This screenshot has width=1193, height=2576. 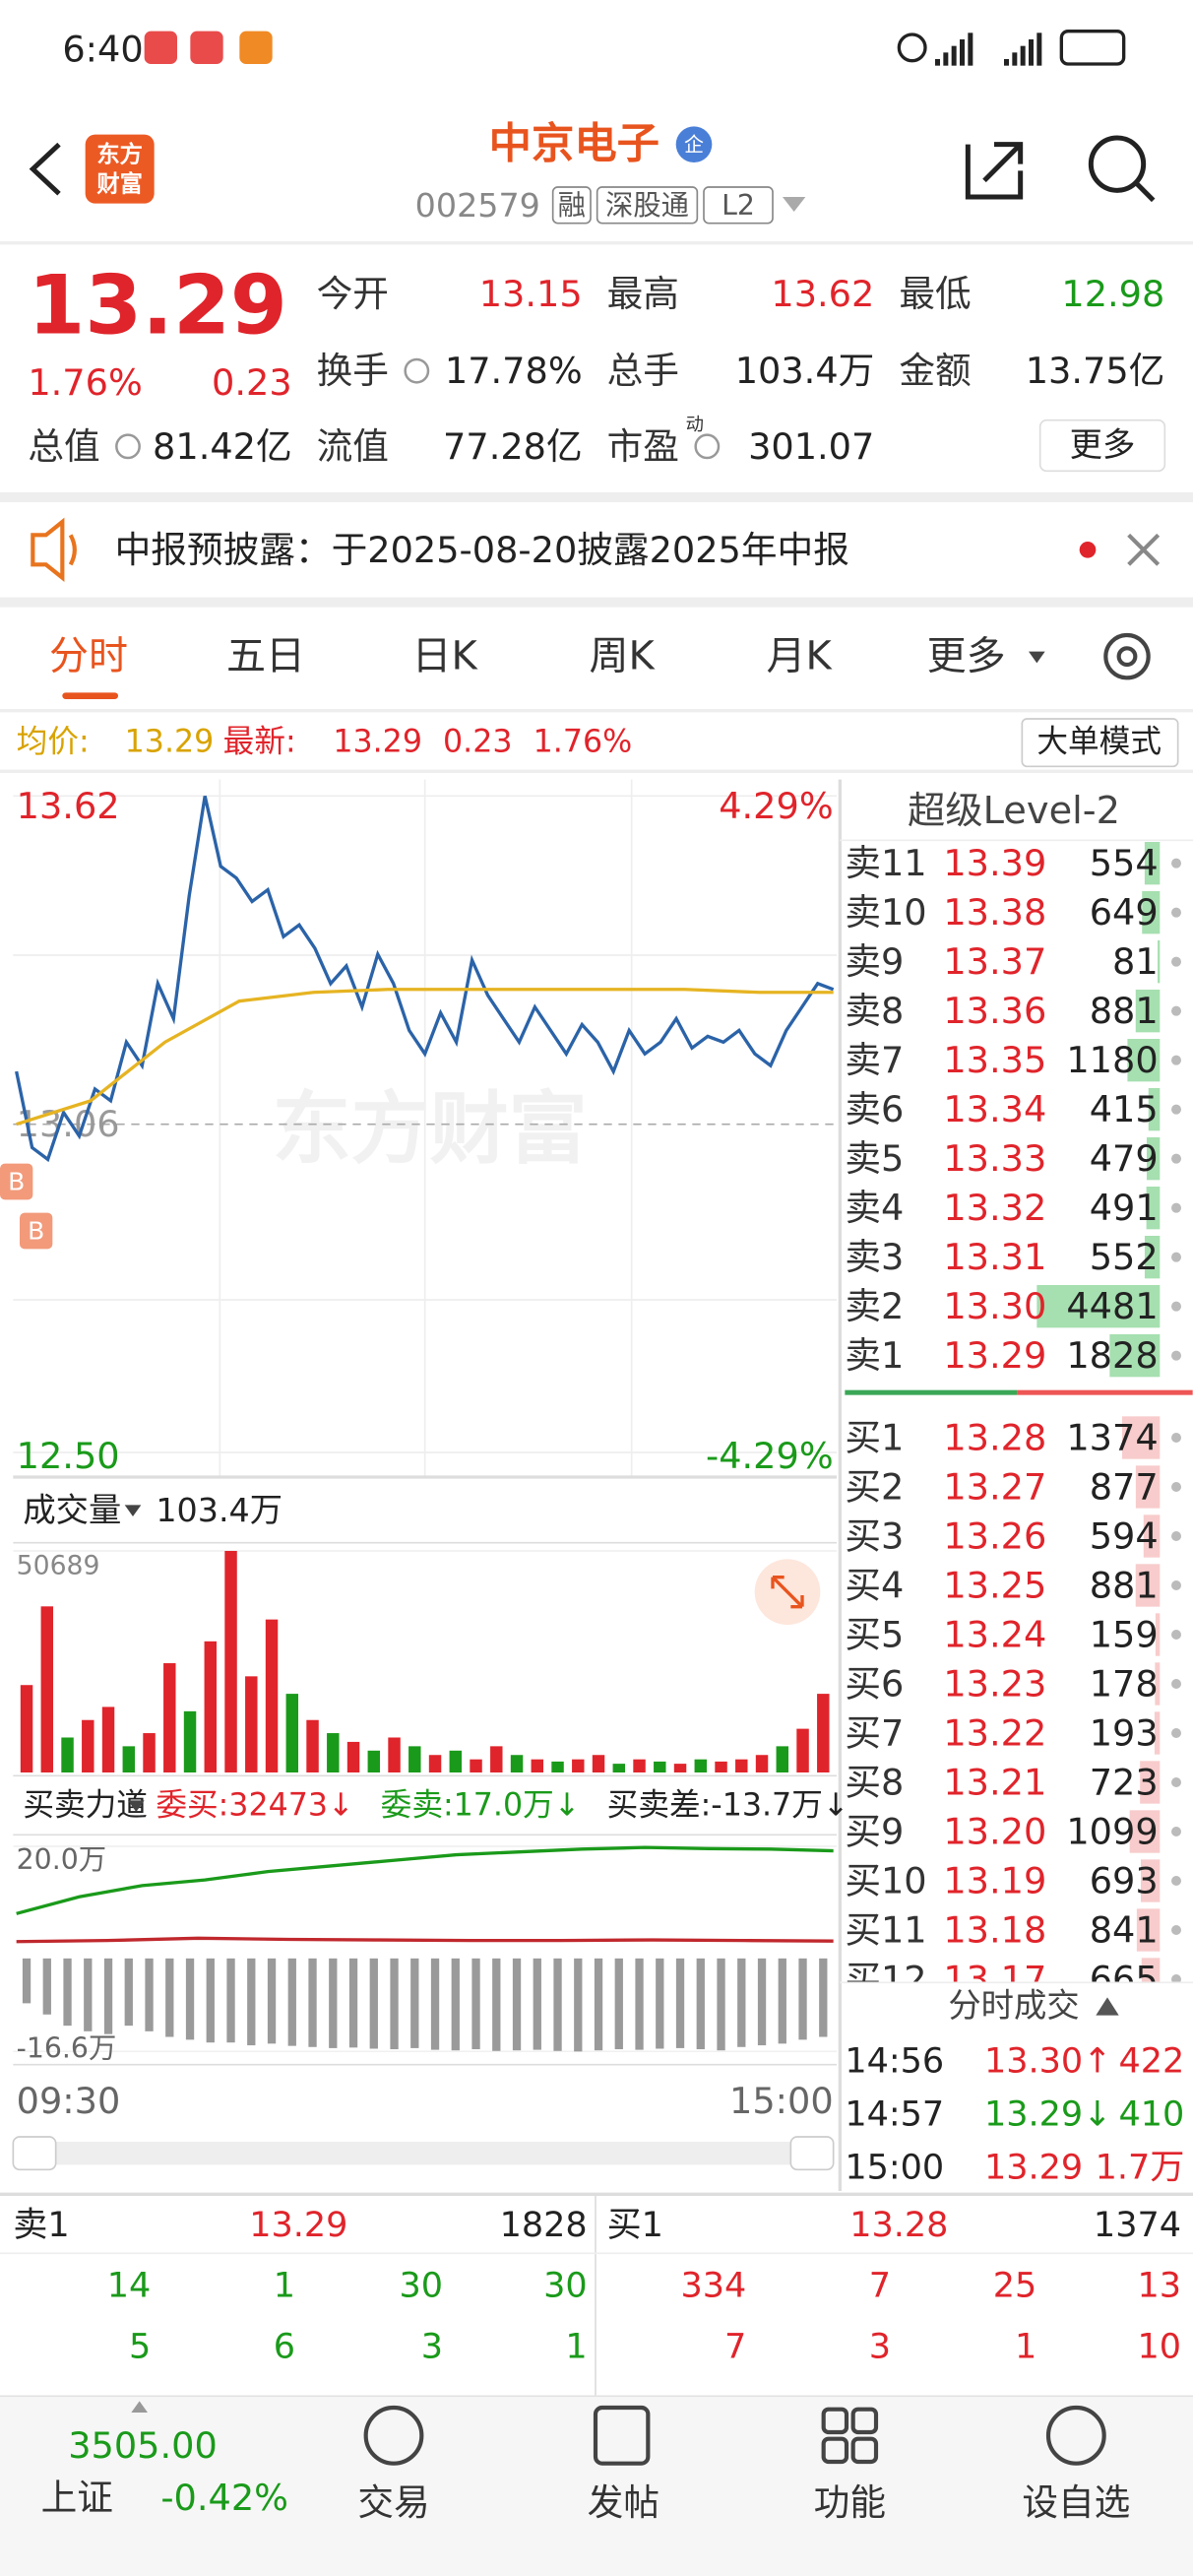 What do you see at coordinates (45, 169) in the screenshot?
I see `back-button` at bounding box center [45, 169].